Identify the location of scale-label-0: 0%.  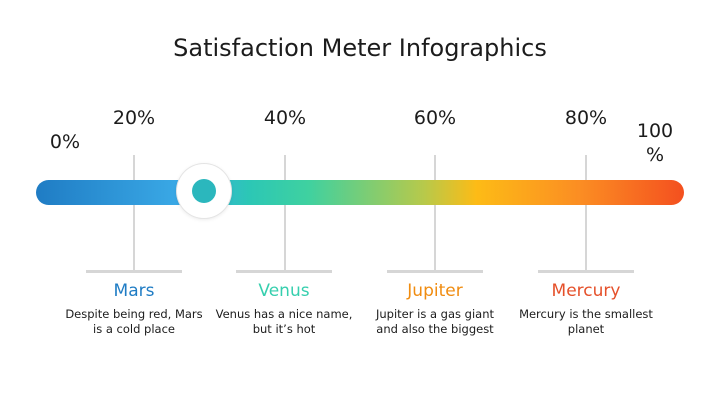
(65, 142).